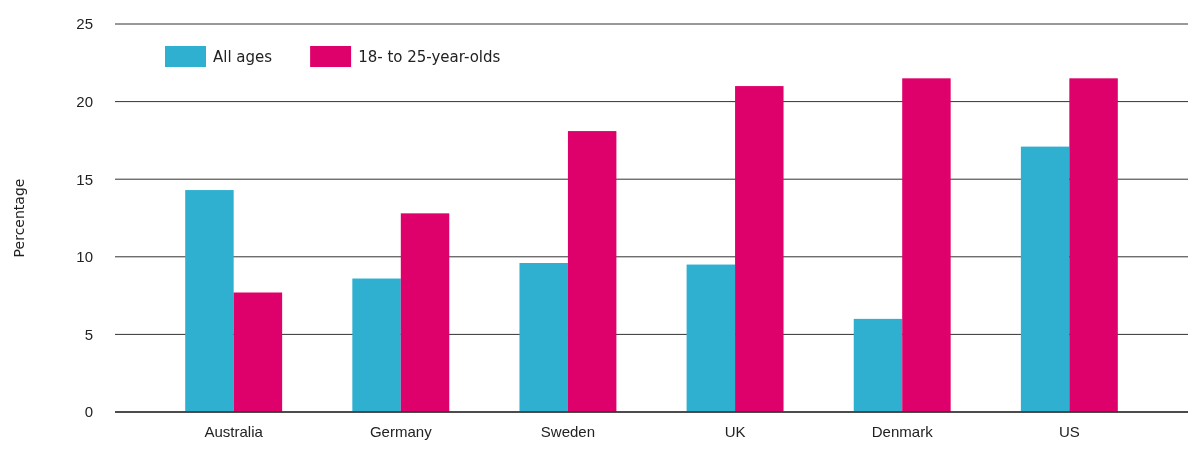 The width and height of the screenshot is (1188, 449). Describe the element at coordinates (88, 334) in the screenshot. I see `y-tick-label: 5` at that location.